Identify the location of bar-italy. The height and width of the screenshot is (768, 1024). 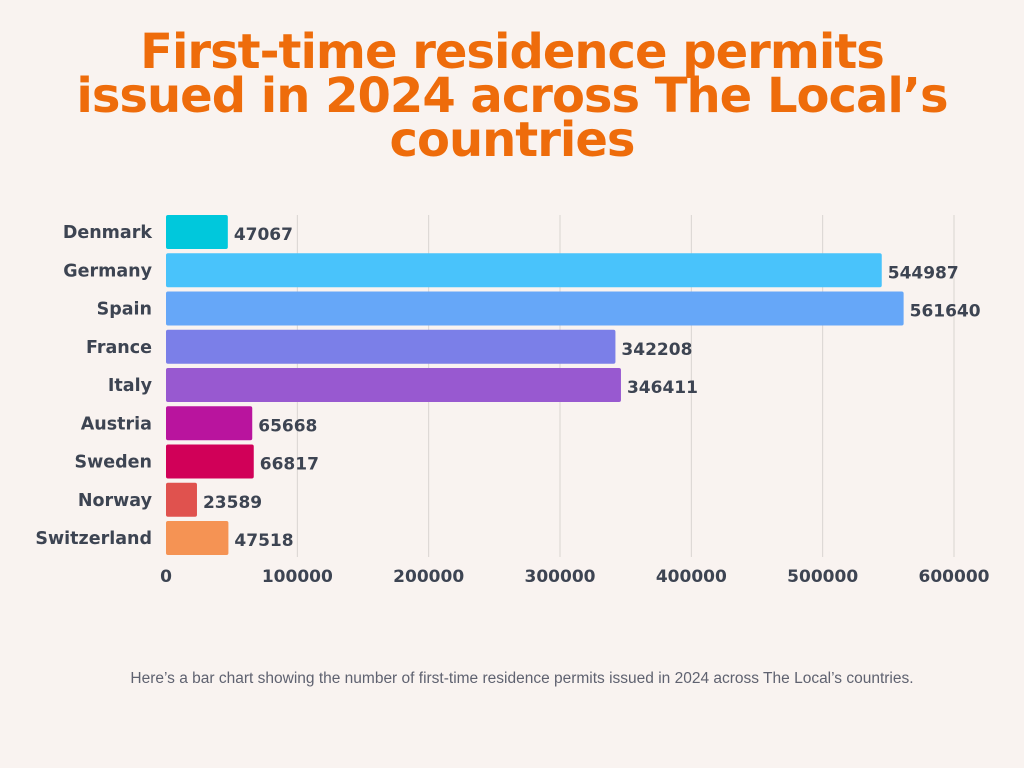
(393, 385).